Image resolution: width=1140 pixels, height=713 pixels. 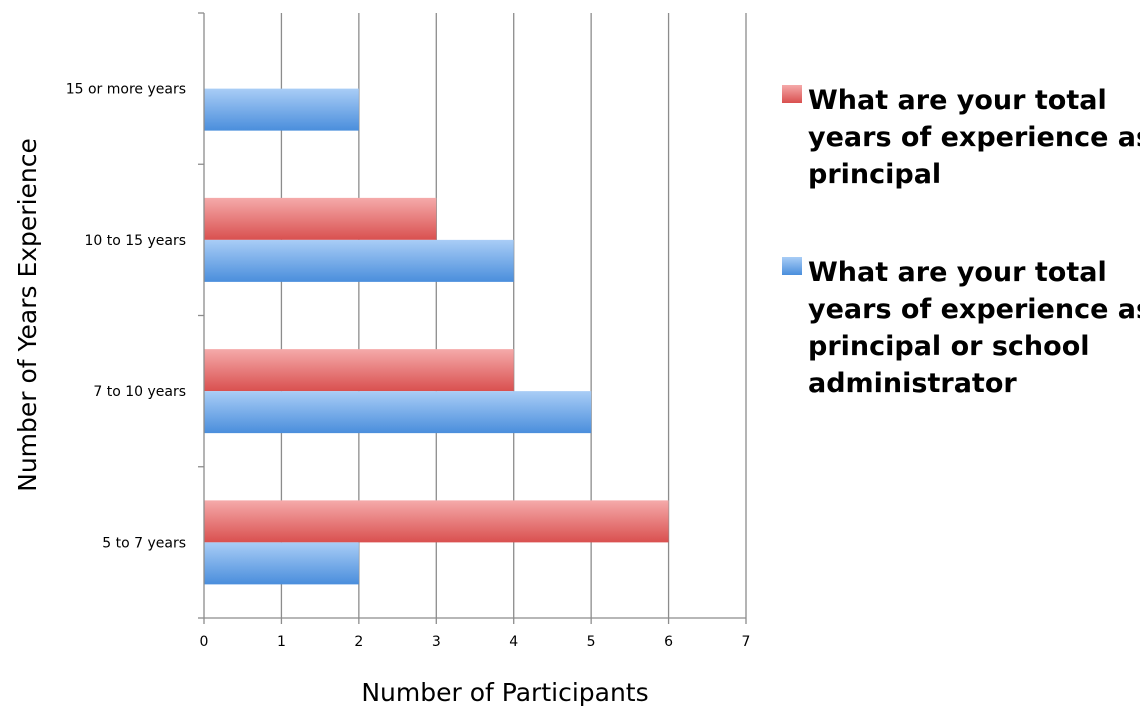 What do you see at coordinates (358, 642) in the screenshot?
I see `x-tick-label: 2` at bounding box center [358, 642].